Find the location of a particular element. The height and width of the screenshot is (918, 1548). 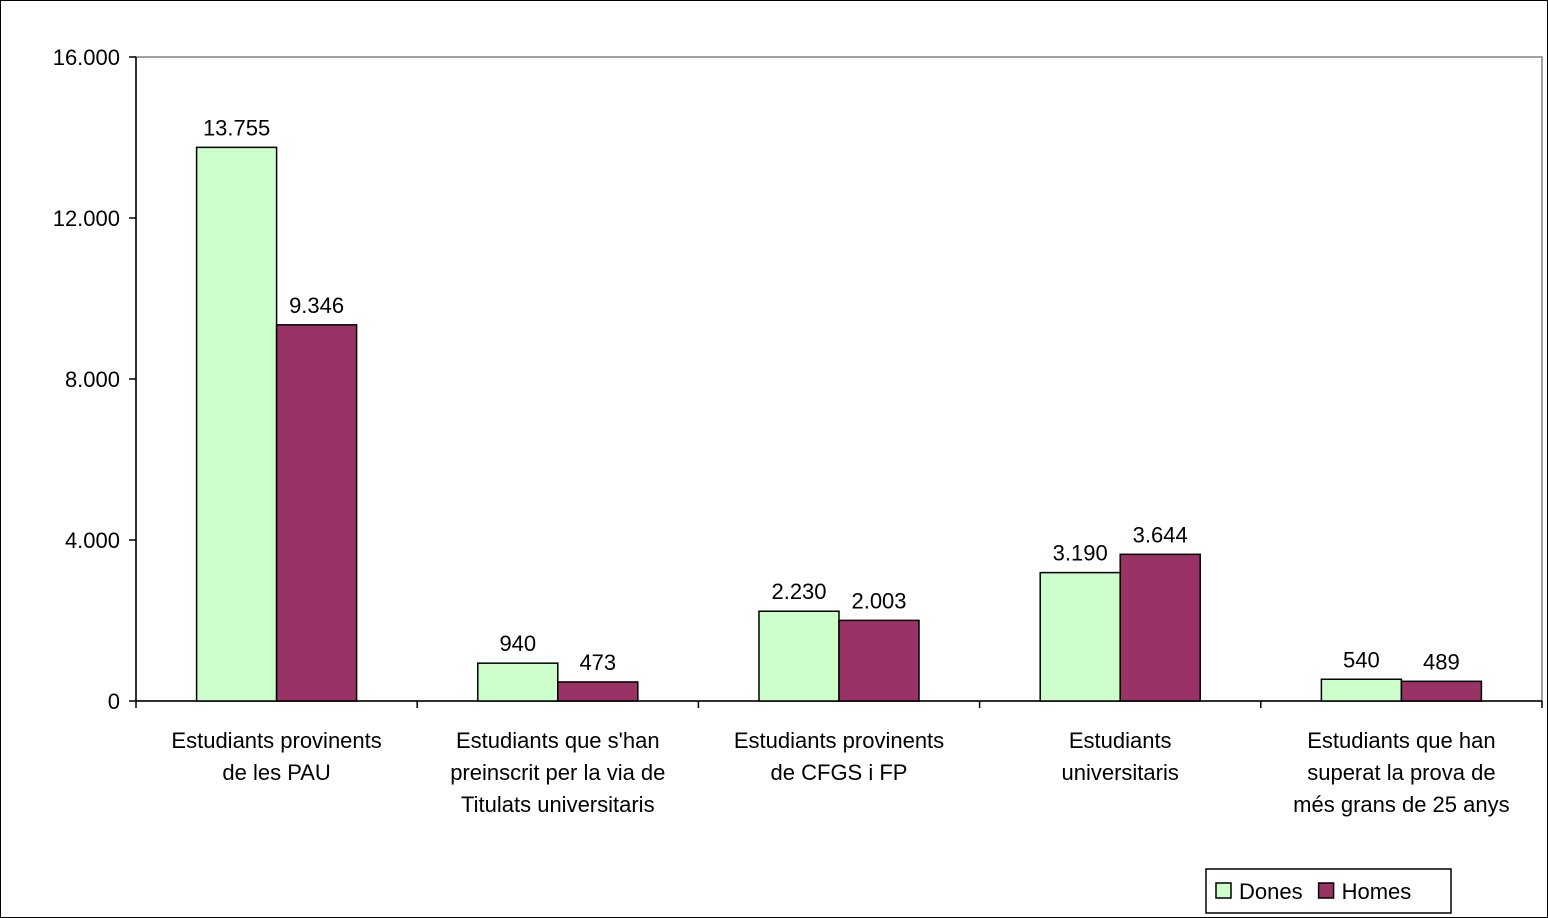

x-category-label: Estudiants universitaris is located at coordinates (1120, 756).